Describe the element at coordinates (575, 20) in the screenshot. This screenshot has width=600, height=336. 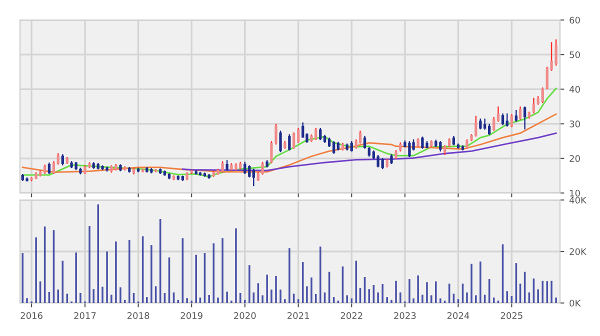
I see `y-tick-label: 60` at that location.